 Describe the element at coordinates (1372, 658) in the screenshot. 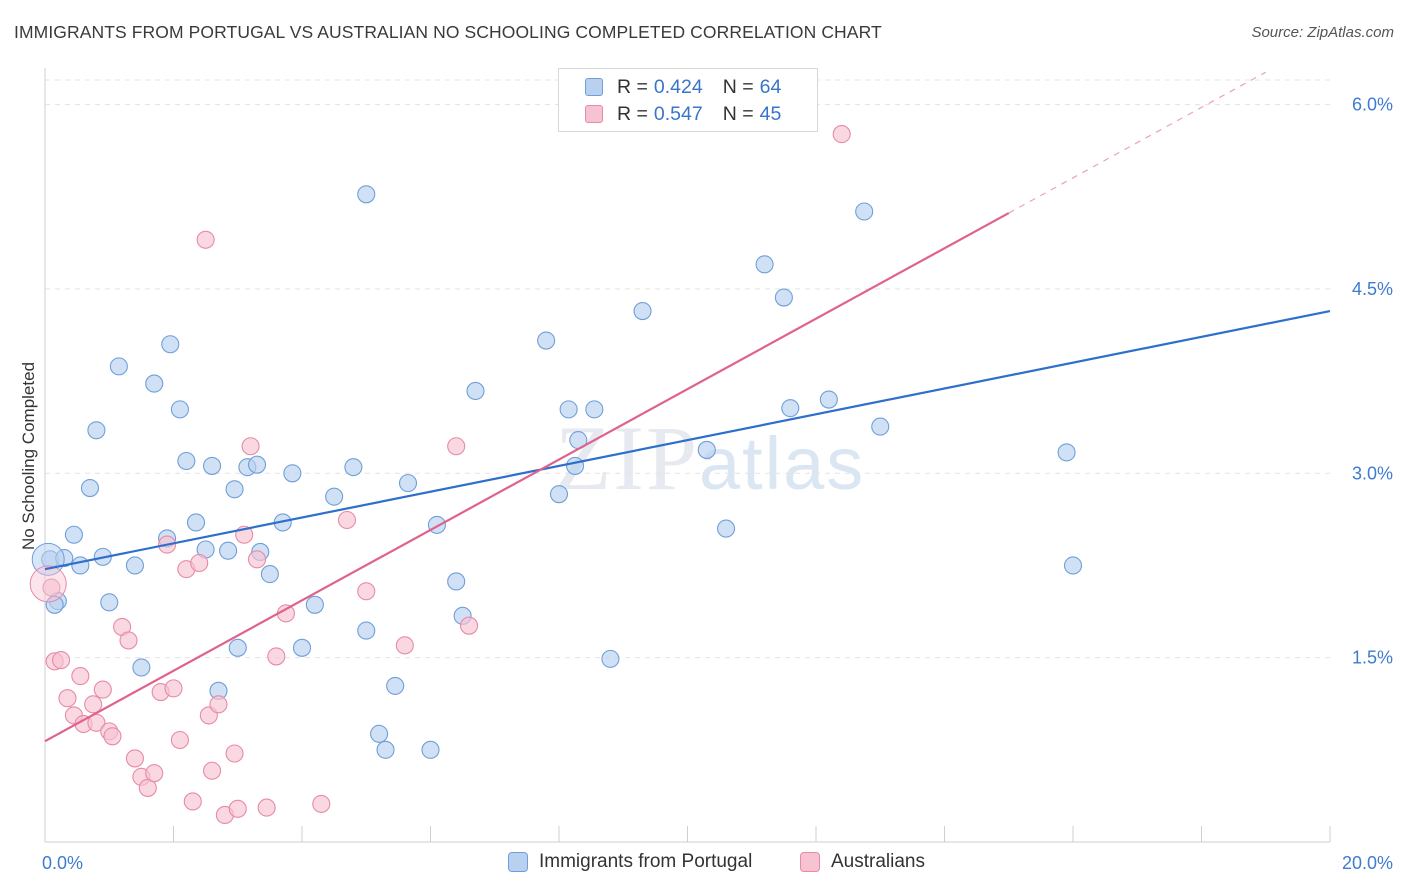

I see `y-tick-label: 1.5%` at that location.